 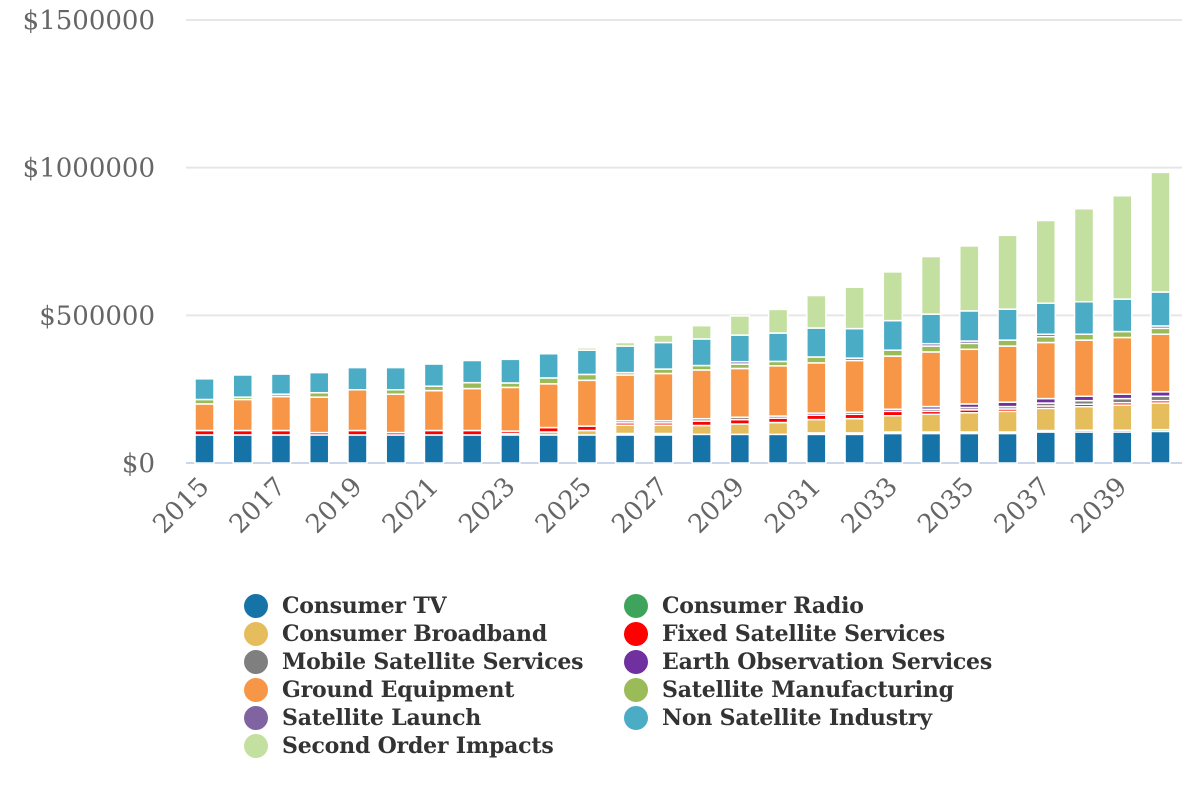 What do you see at coordinates (789, 690) in the screenshot?
I see `legend-item-satellite-manufacturing: Satellite Manufacturing` at bounding box center [789, 690].